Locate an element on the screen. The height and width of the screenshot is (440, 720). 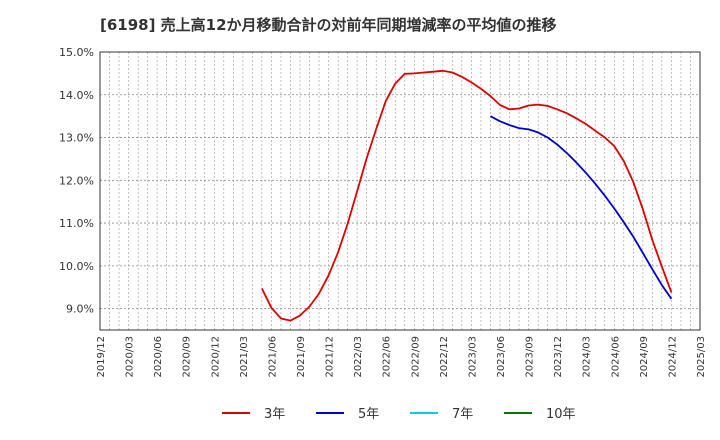
x-tick-label: 2025/03 is located at coordinates (701, 357).